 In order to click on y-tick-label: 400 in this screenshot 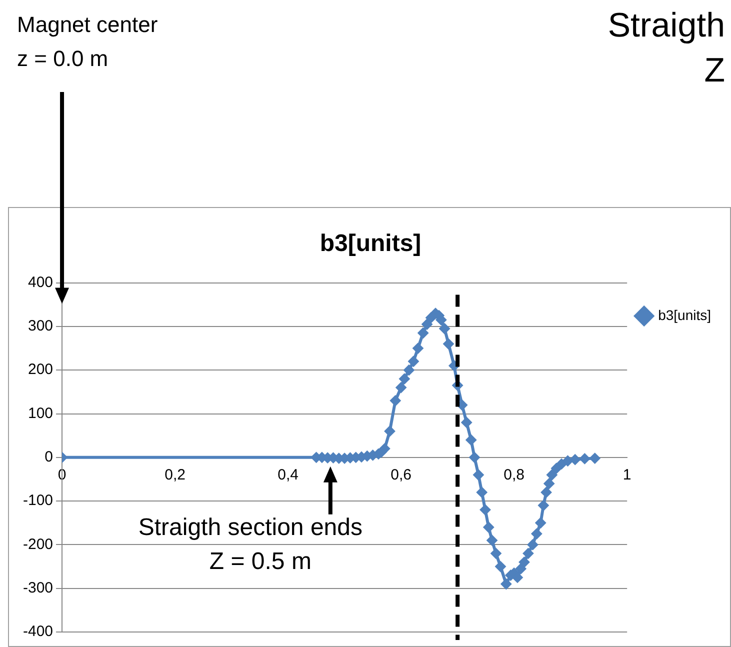, I will do `click(41, 282)`.